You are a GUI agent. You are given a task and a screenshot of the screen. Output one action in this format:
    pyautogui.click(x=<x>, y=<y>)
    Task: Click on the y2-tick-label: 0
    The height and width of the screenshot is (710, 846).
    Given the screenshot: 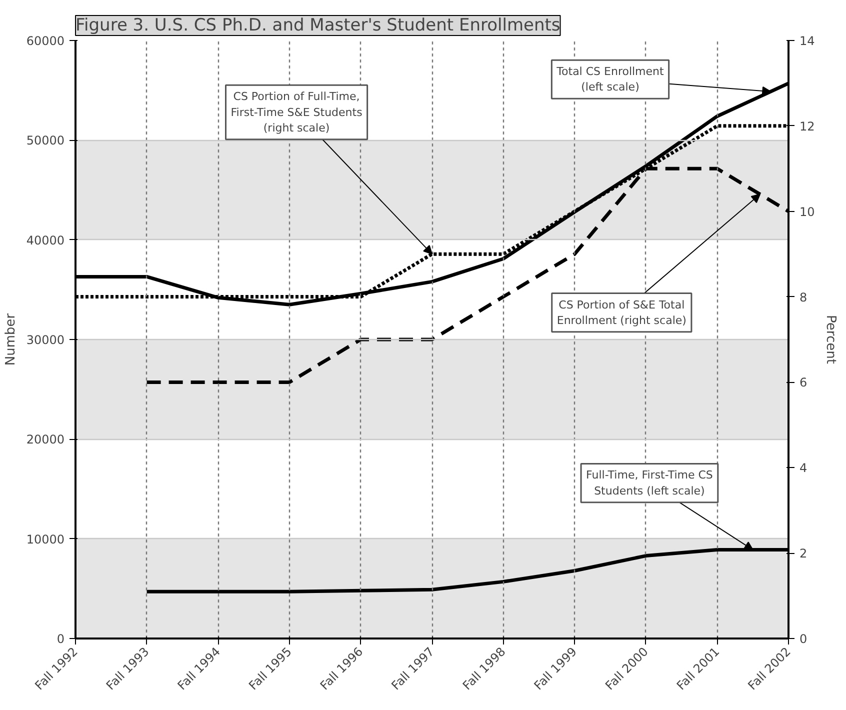 What is the action you would take?
    pyautogui.click(x=804, y=639)
    